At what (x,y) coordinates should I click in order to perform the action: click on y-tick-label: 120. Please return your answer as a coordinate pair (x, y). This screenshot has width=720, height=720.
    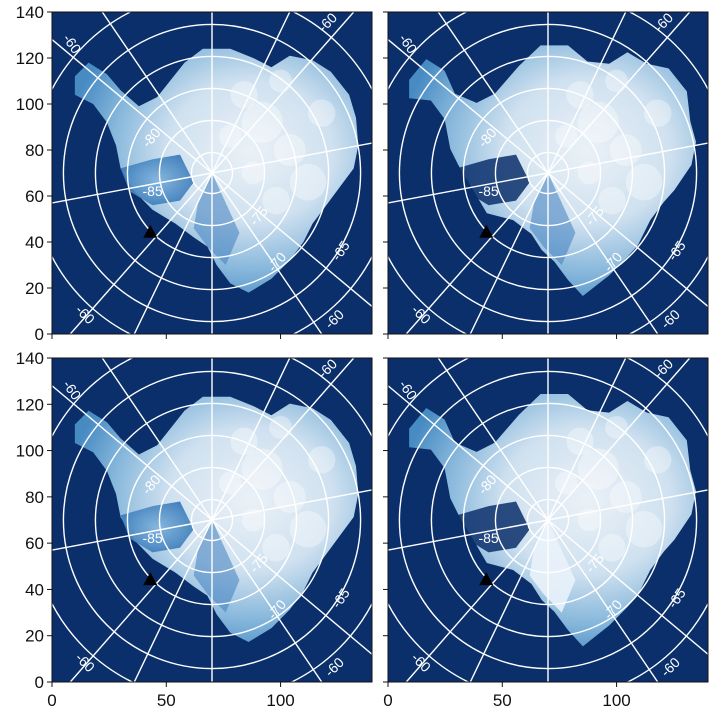
    Looking at the image, I should click on (30, 404).